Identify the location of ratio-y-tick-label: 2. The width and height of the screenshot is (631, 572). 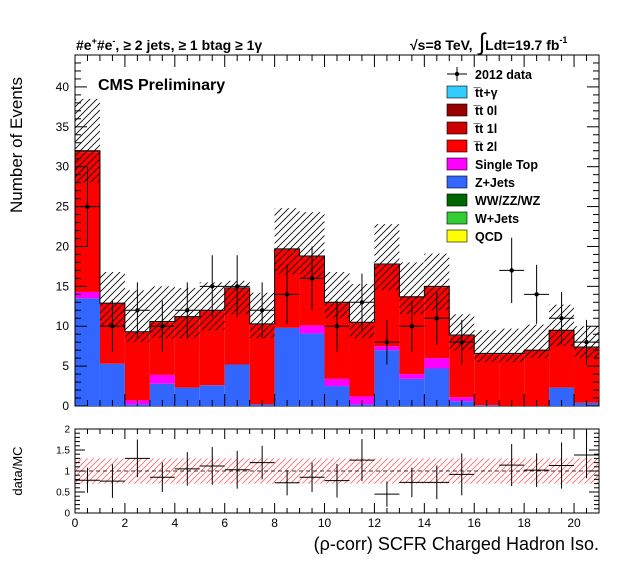
(67, 430).